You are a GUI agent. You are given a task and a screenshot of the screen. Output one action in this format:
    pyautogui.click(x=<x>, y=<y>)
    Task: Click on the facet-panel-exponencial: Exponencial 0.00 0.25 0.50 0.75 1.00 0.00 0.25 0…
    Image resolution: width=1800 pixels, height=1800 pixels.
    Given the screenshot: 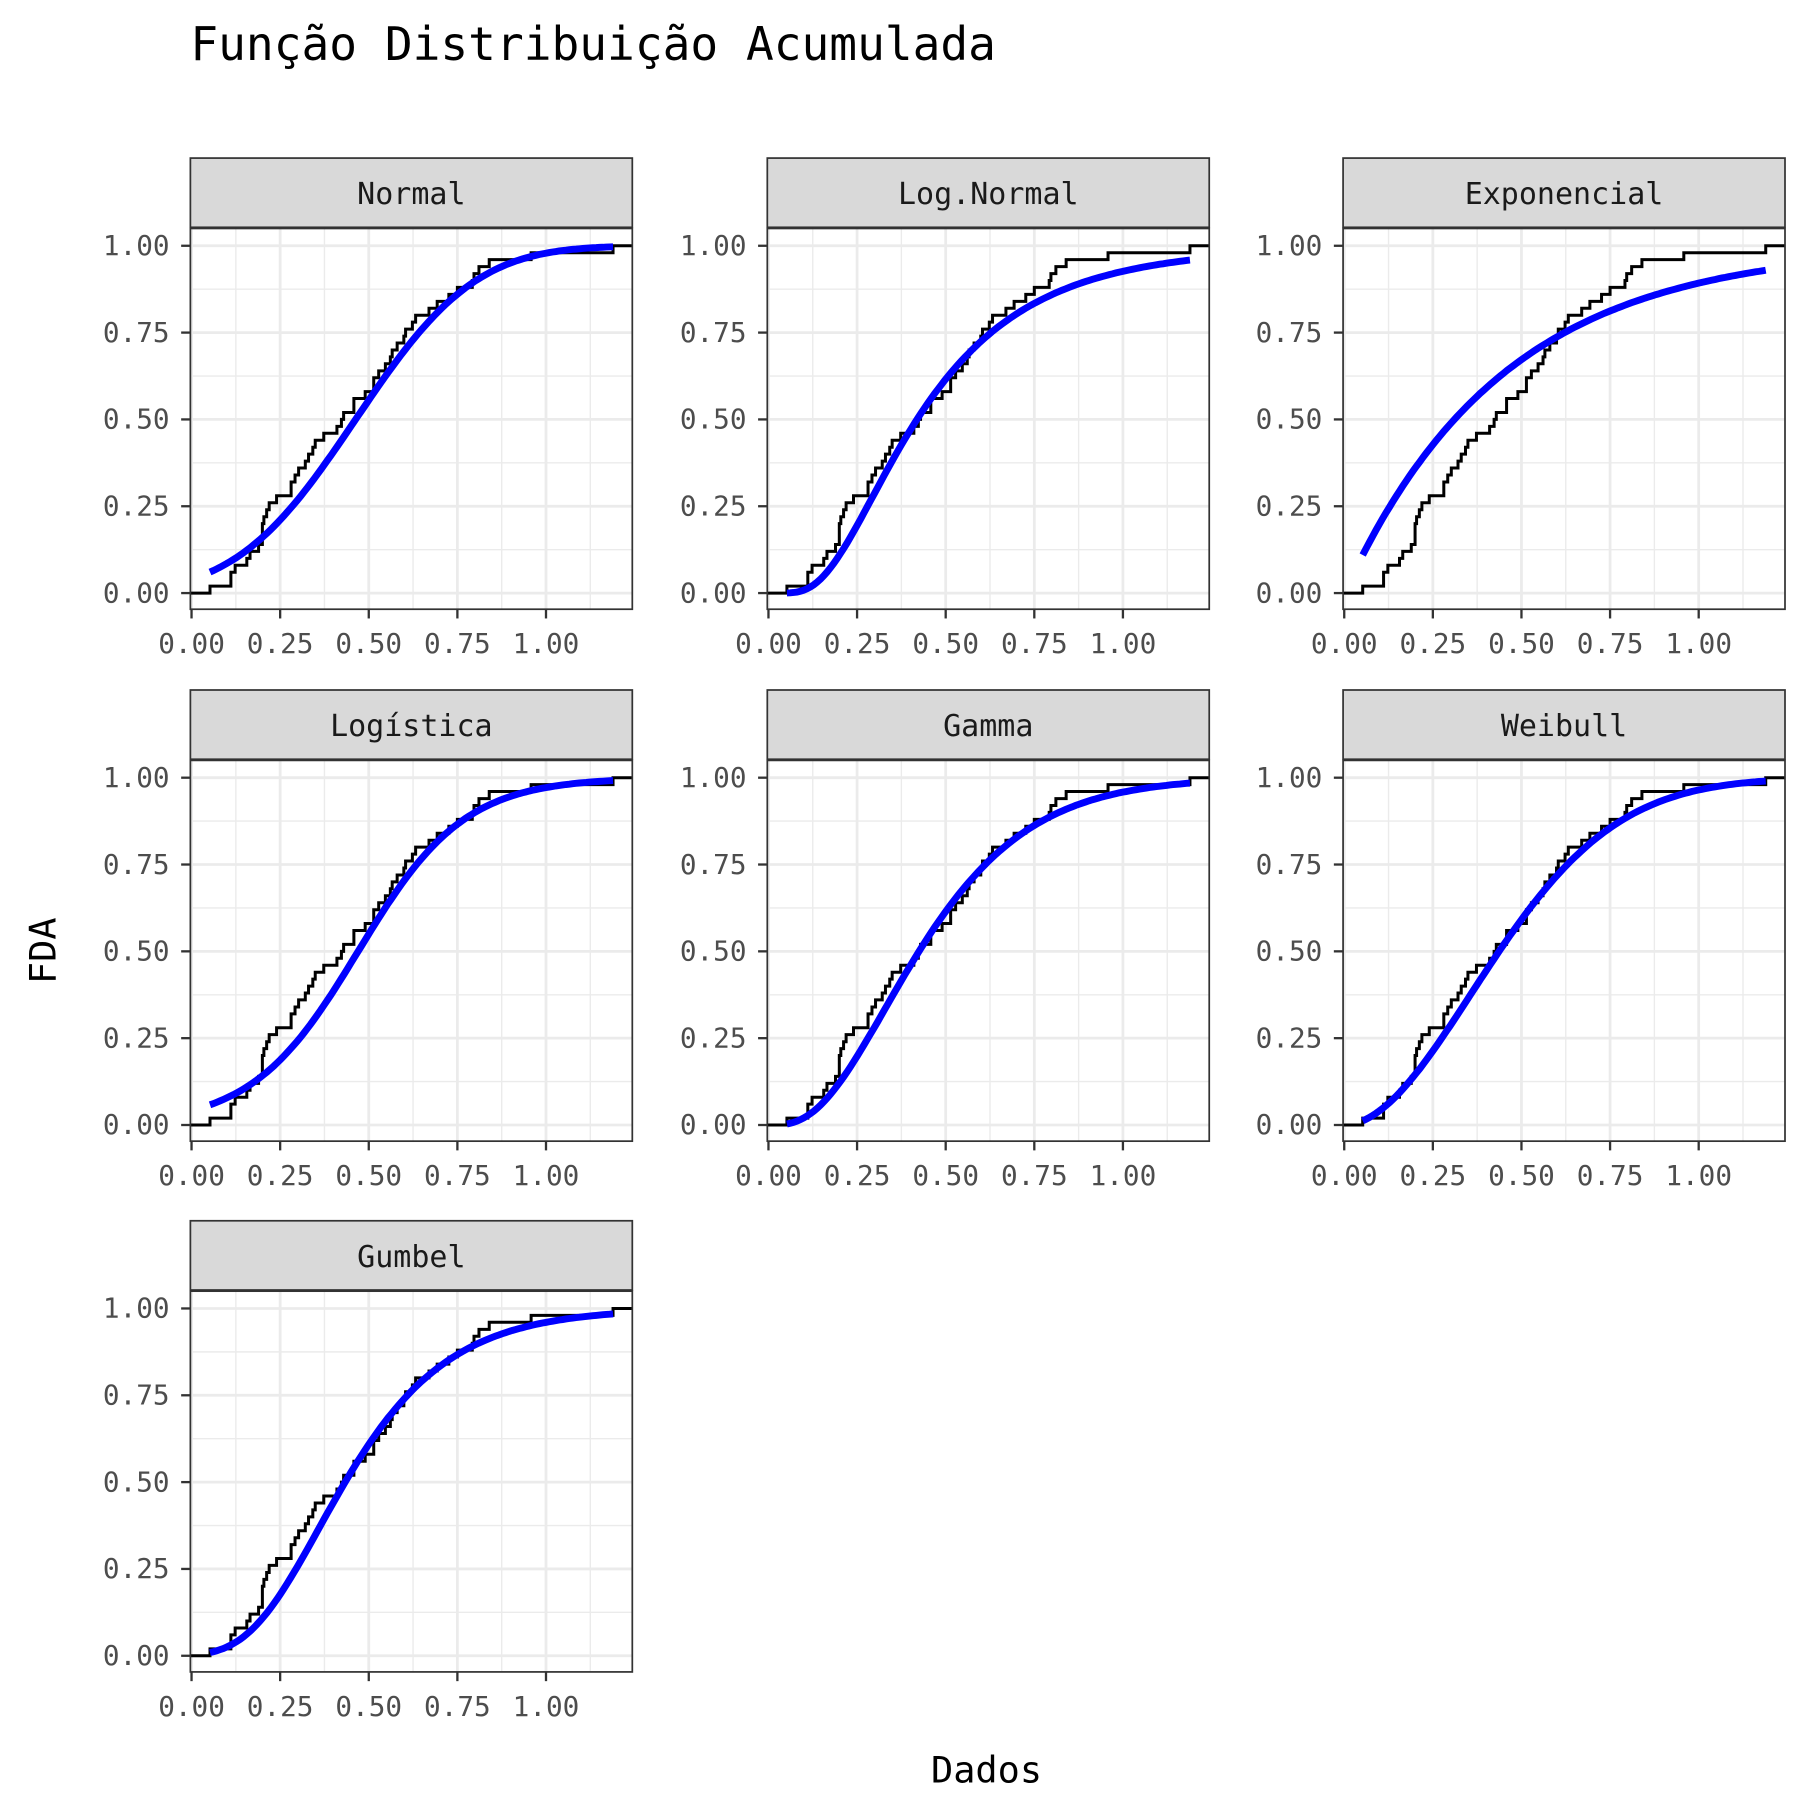 What is the action you would take?
    pyautogui.click(x=1521, y=408)
    